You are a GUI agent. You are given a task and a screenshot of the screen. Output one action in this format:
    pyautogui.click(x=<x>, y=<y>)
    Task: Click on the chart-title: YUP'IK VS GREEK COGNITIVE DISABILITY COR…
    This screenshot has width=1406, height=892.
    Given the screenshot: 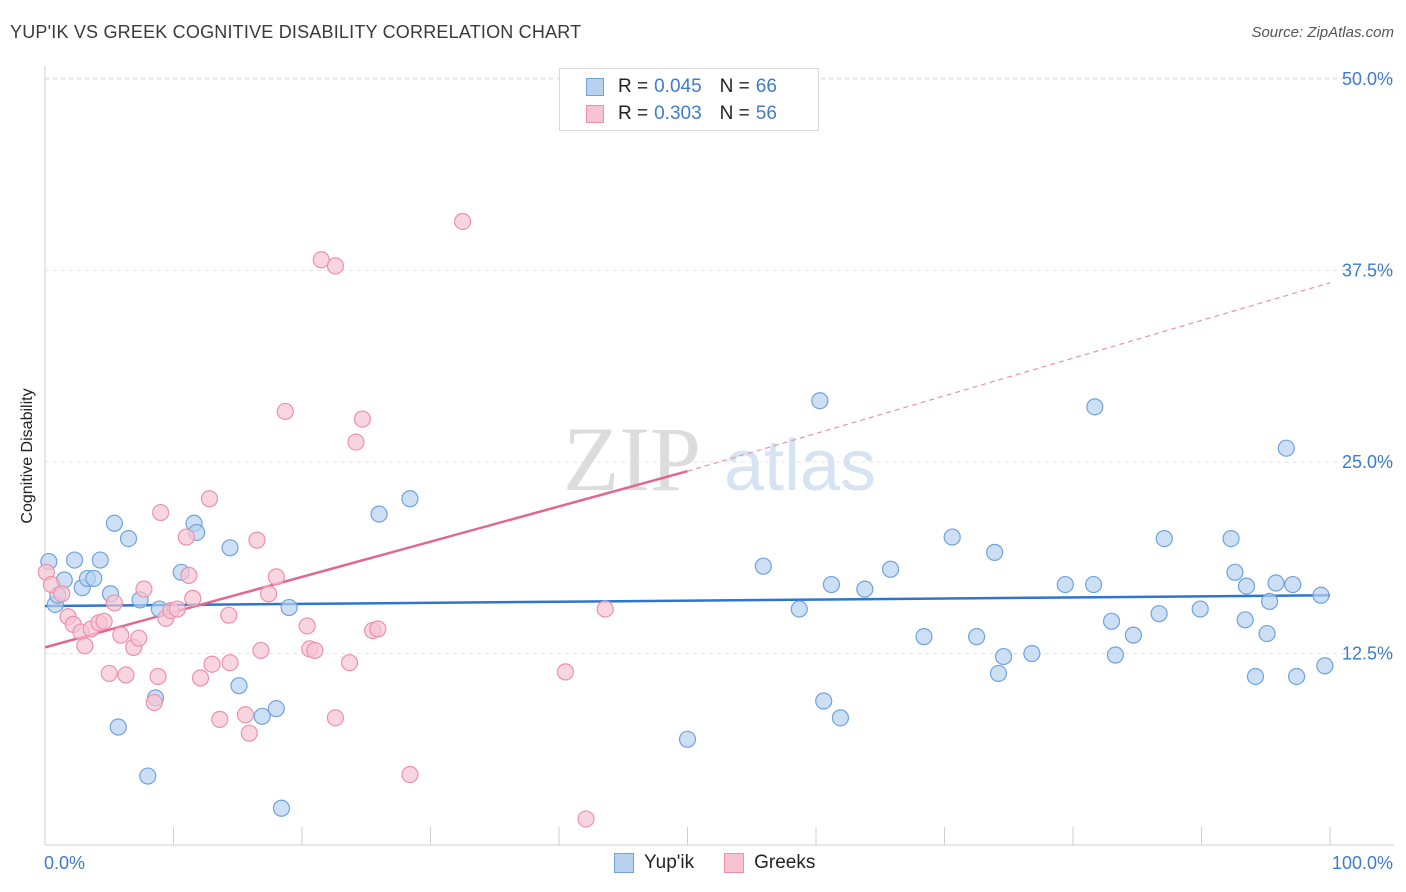 What is the action you would take?
    pyautogui.click(x=296, y=32)
    